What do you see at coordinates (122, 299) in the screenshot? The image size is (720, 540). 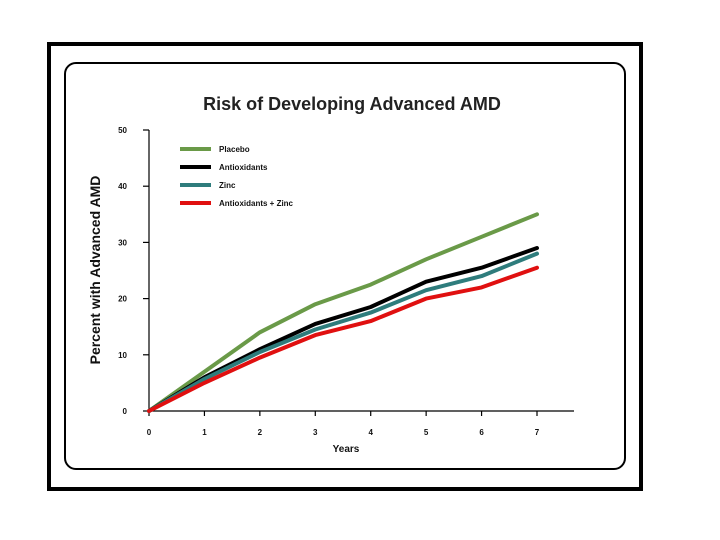 I see `y-tick-label: 20` at bounding box center [122, 299].